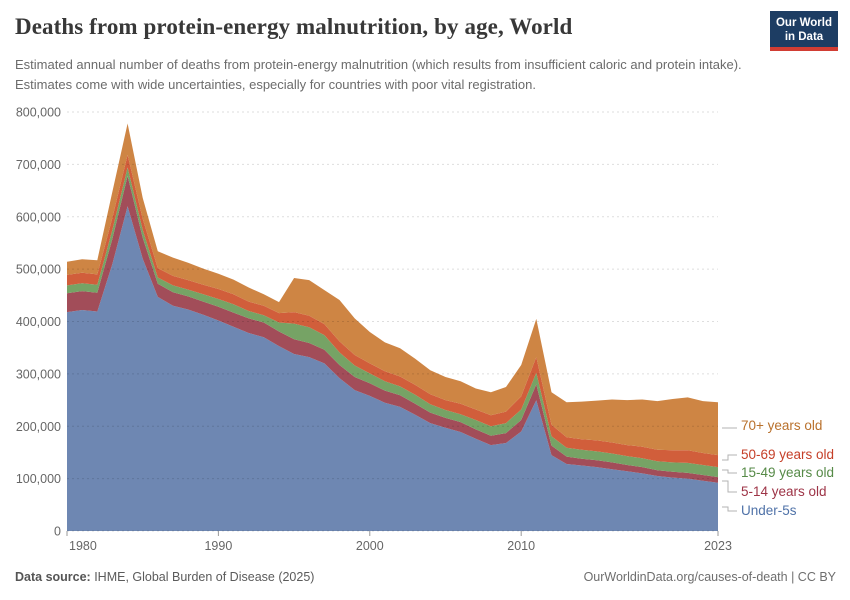 Image resolution: width=850 pixels, height=600 pixels. I want to click on legend-label-15-49-years-old: 15-49 years old, so click(788, 472).